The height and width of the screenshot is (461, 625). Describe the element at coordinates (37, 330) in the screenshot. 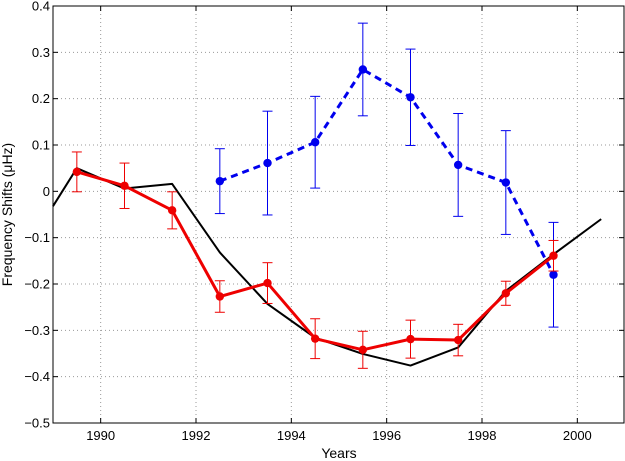

I see `y-tick-label: −0.3` at that location.